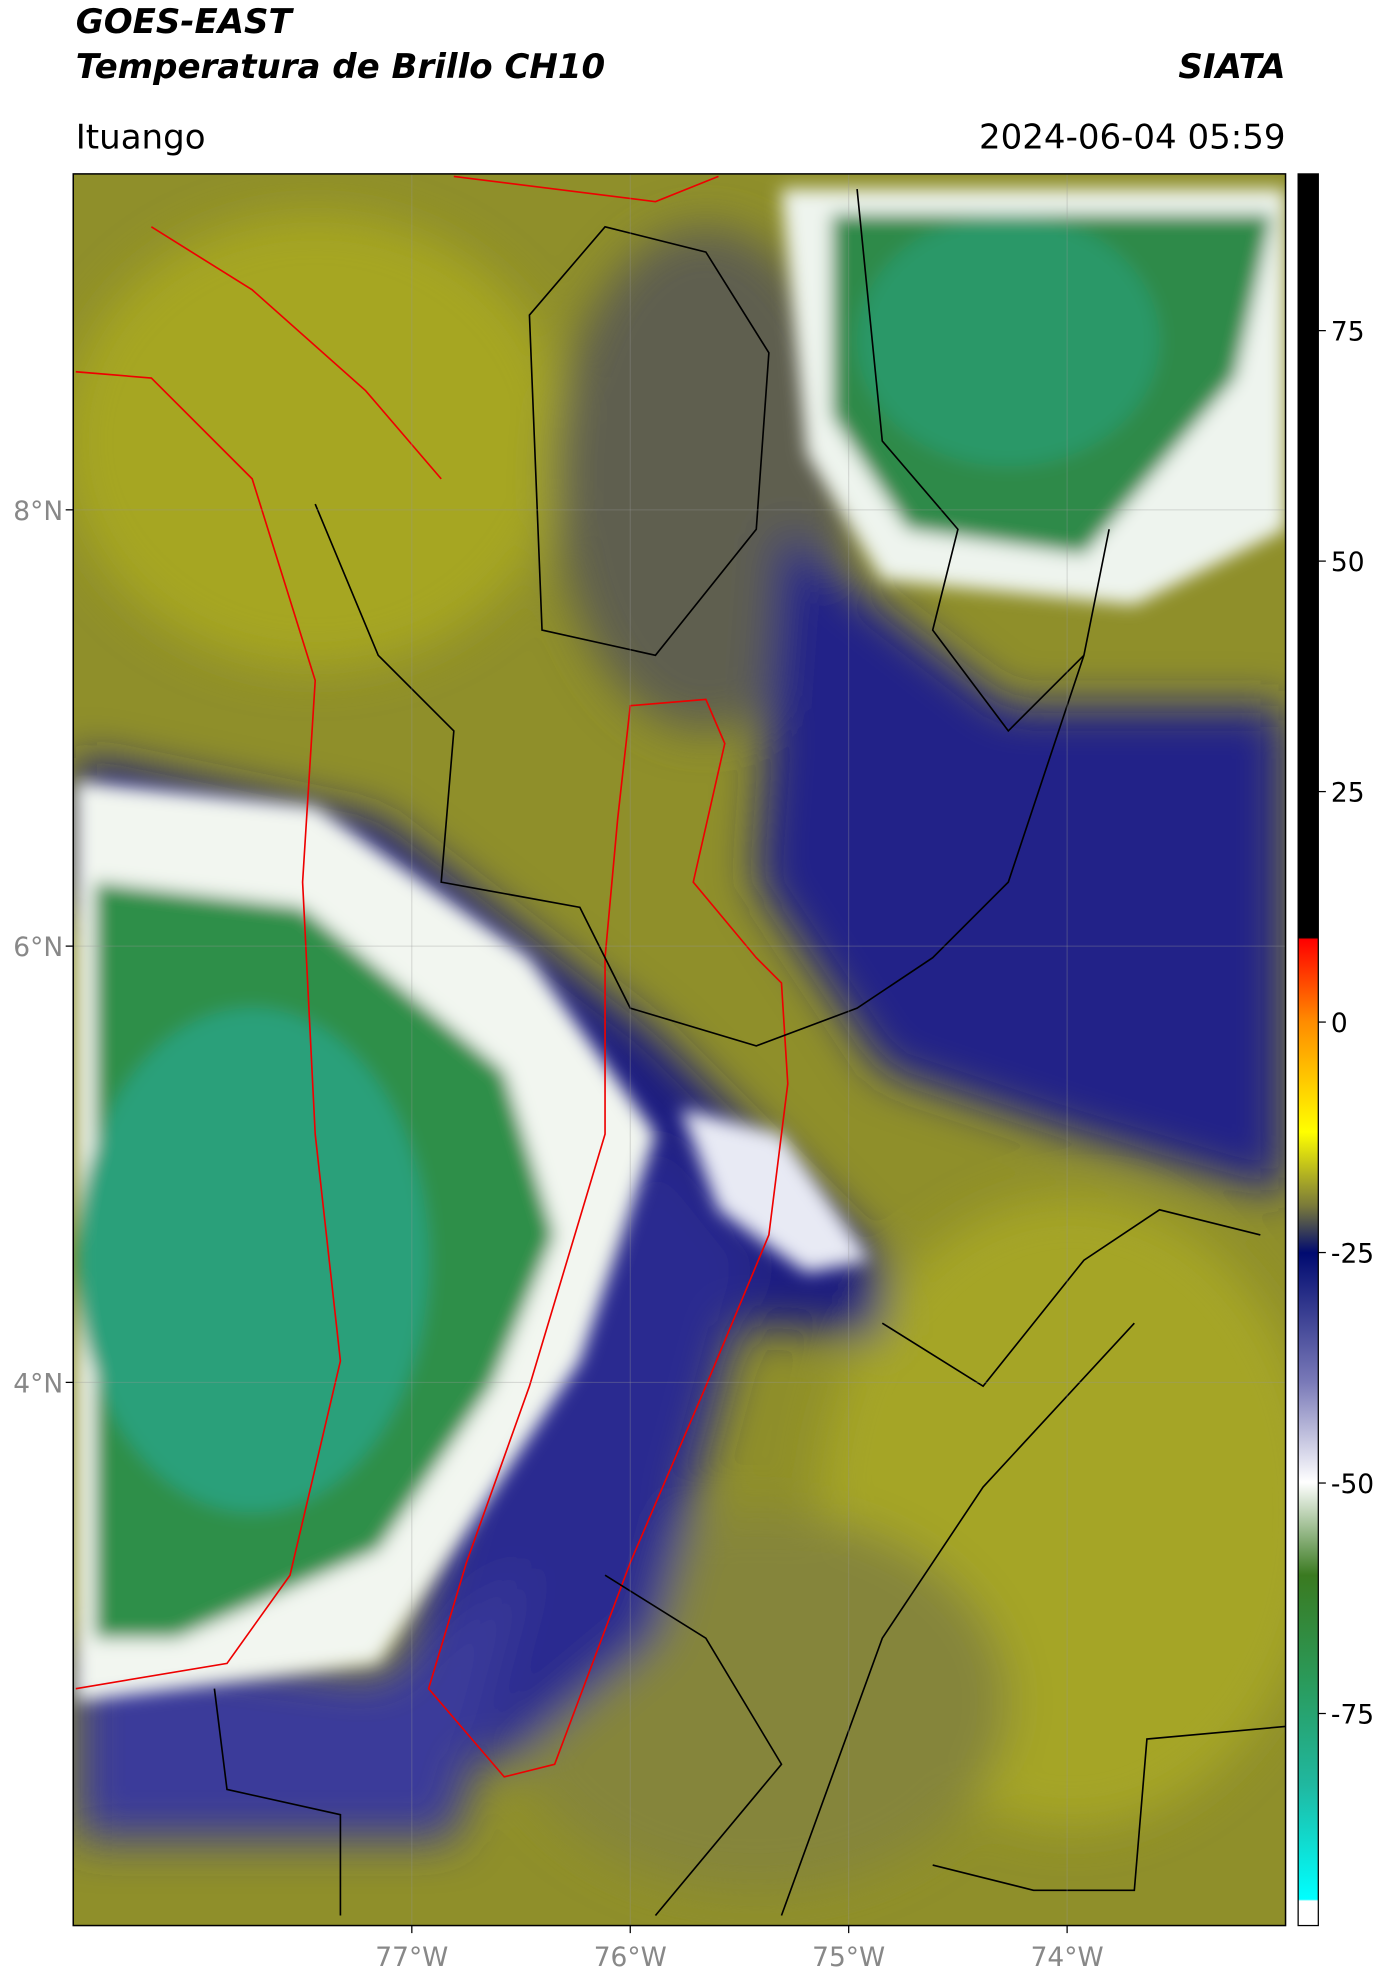 This screenshot has width=1384, height=1981. What do you see at coordinates (1132, 138) in the screenshot?
I see `datetime: 2024-06-04 05:59` at bounding box center [1132, 138].